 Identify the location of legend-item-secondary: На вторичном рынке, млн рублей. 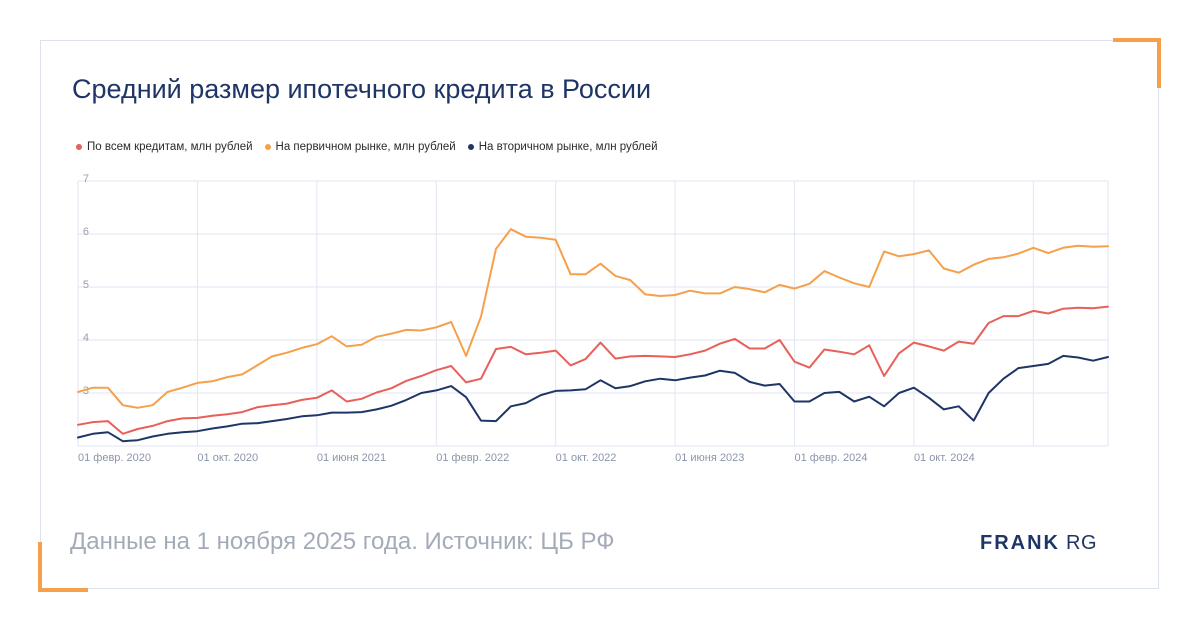
(562, 147).